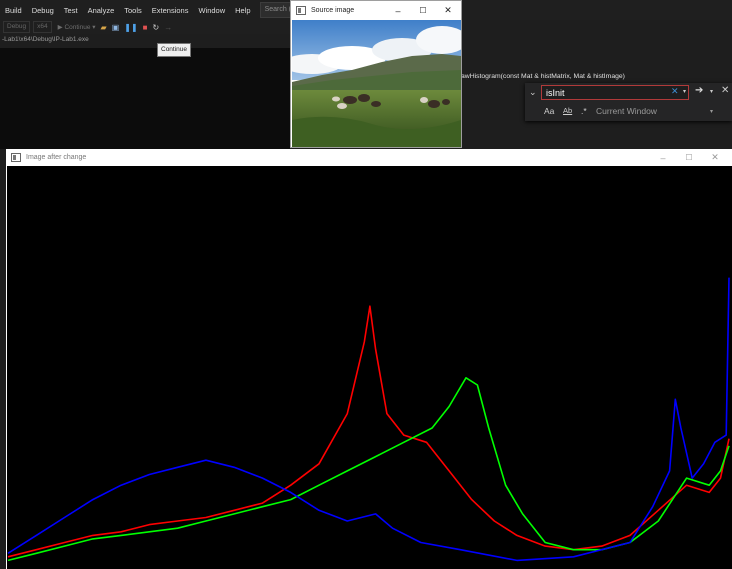 Image resolution: width=732 pixels, height=569 pixels. What do you see at coordinates (45, 39) in the screenshot?
I see `exe-path: -Lab1\x64\Debug\IP-Lab1.exe` at bounding box center [45, 39].